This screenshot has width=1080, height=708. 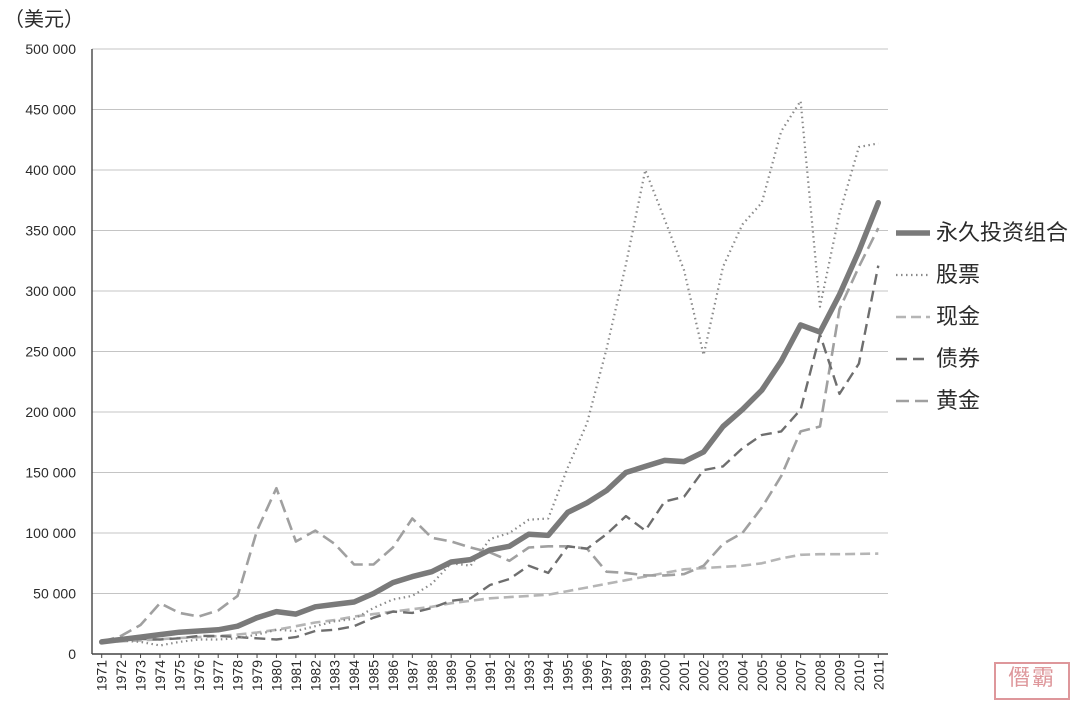 What do you see at coordinates (121, 675) in the screenshot?
I see `x-tick-label: 1972` at bounding box center [121, 675].